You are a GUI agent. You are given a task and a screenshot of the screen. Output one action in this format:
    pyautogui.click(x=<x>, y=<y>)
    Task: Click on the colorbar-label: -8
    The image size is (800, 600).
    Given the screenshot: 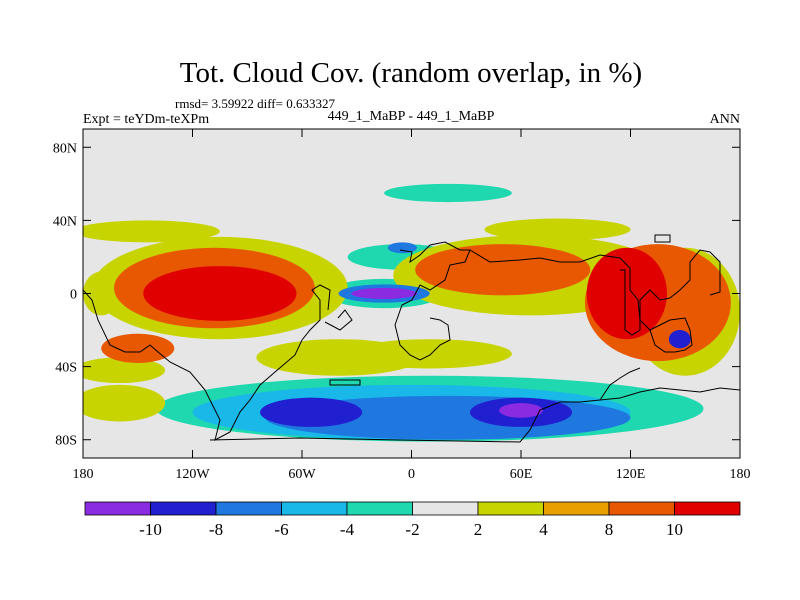 What is the action you would take?
    pyautogui.click(x=216, y=529)
    